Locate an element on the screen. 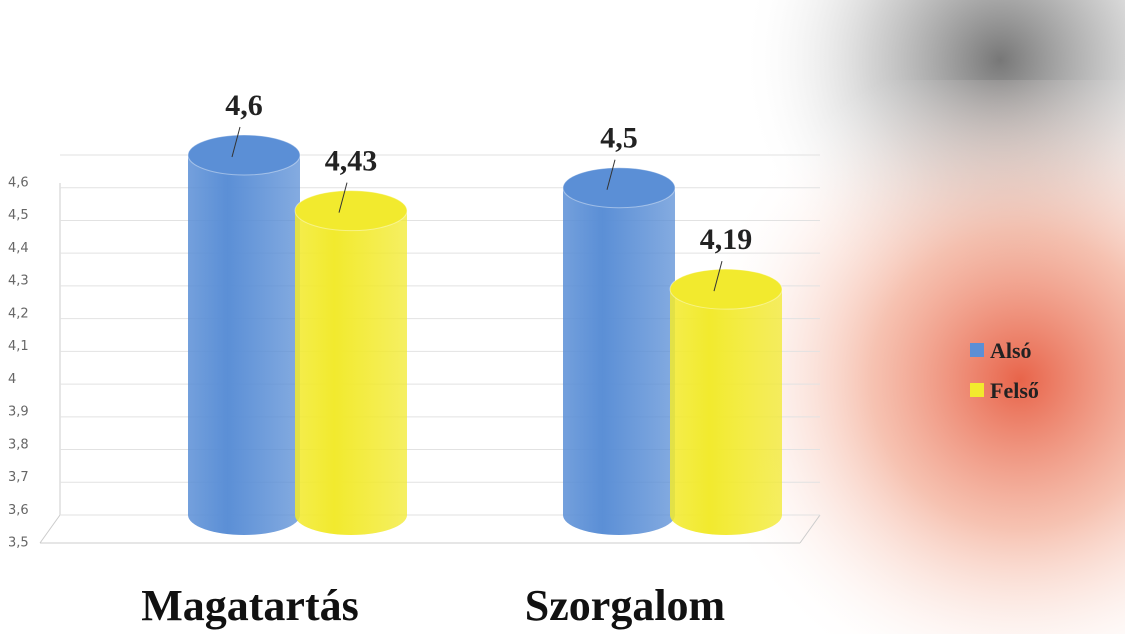 The height and width of the screenshot is (634, 1125). floor-side is located at coordinates (810, 529).